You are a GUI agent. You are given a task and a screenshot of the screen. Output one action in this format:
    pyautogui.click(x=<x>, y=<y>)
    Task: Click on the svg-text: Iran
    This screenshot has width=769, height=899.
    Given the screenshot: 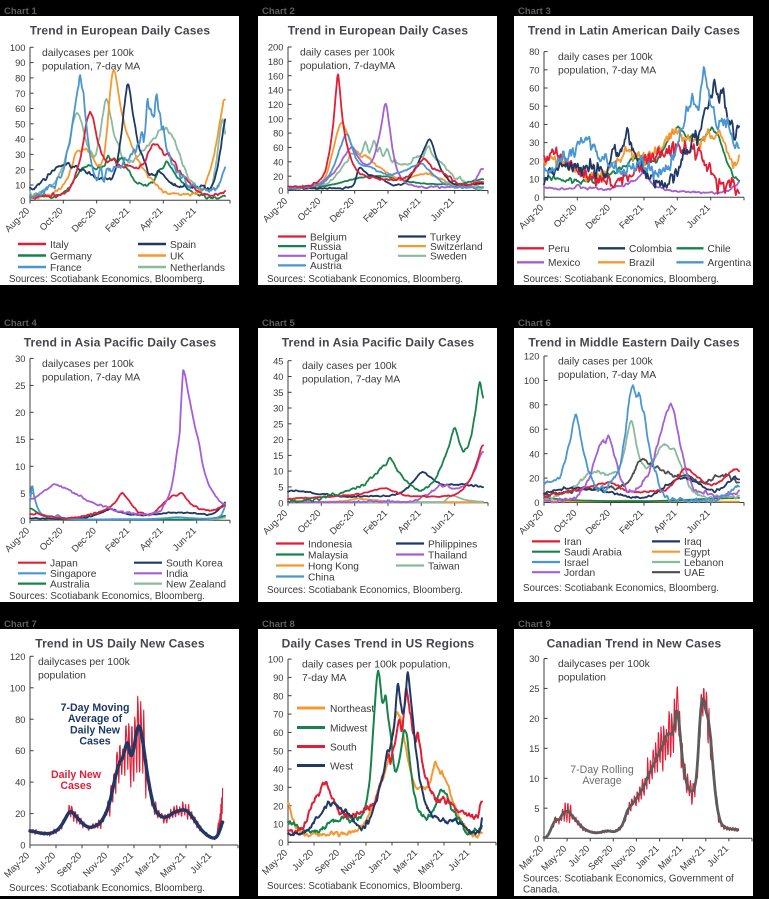 What is the action you would take?
    pyautogui.click(x=573, y=542)
    